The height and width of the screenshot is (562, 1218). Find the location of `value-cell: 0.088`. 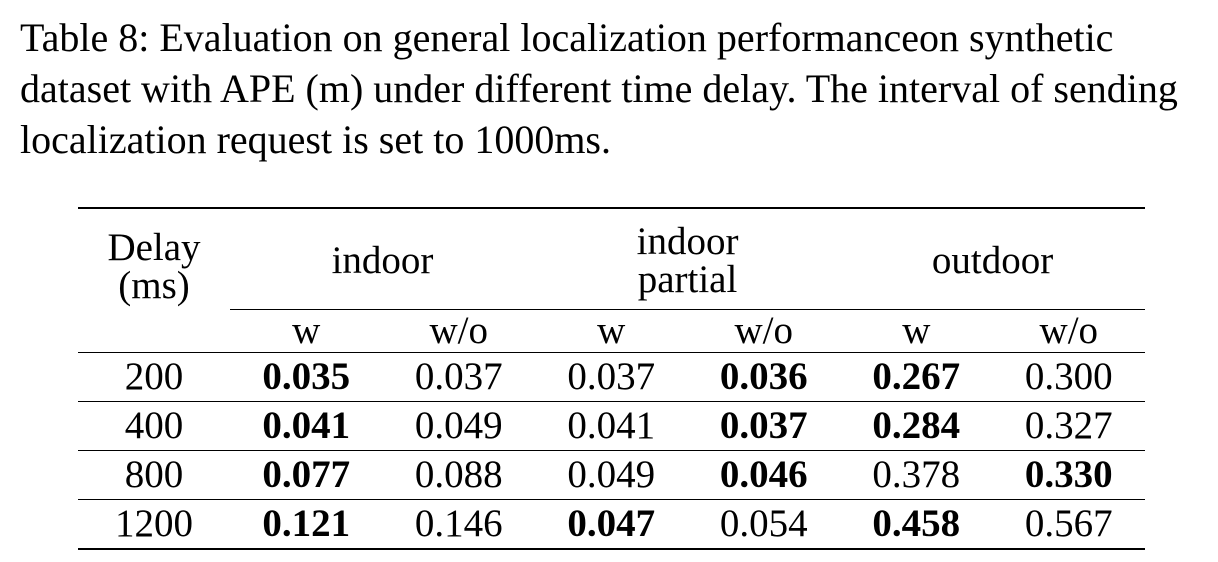

value-cell: 0.088 is located at coordinates (459, 475).